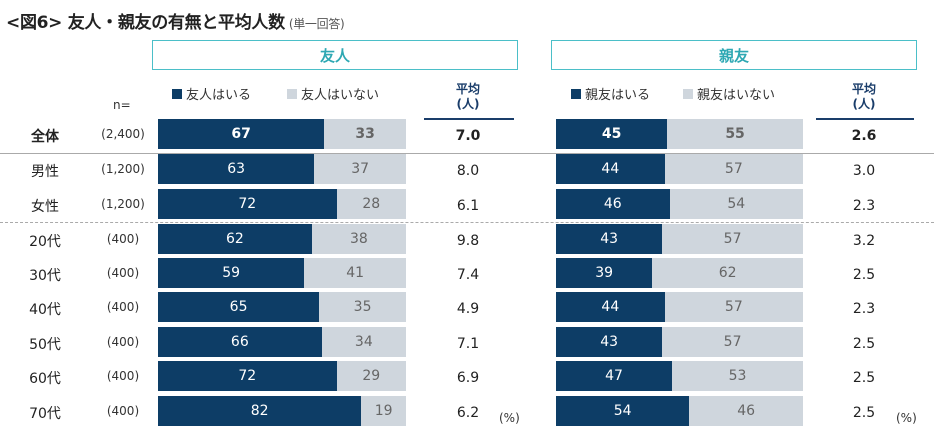 This screenshot has width=934, height=435. I want to click on bar-segment-have: 82, so click(260, 411).